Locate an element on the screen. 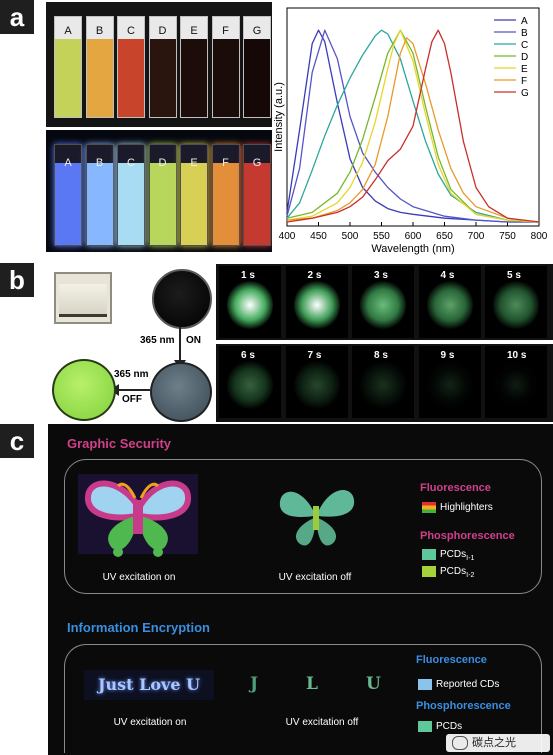 Image resolution: width=553 pixels, height=755 pixels. afterglow-time-series: 1 s 2 s 3 s 4 s 5 s 6 s 7 s 8 s 9 s 10 s is located at coordinates (384, 343).